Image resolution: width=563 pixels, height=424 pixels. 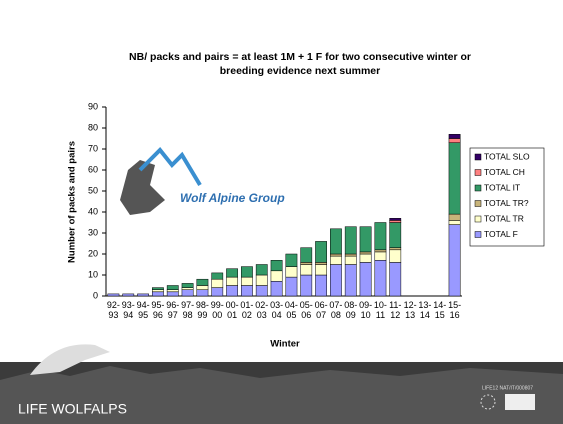 I want to click on x-tick-label: 12-13, so click(x=410, y=310).